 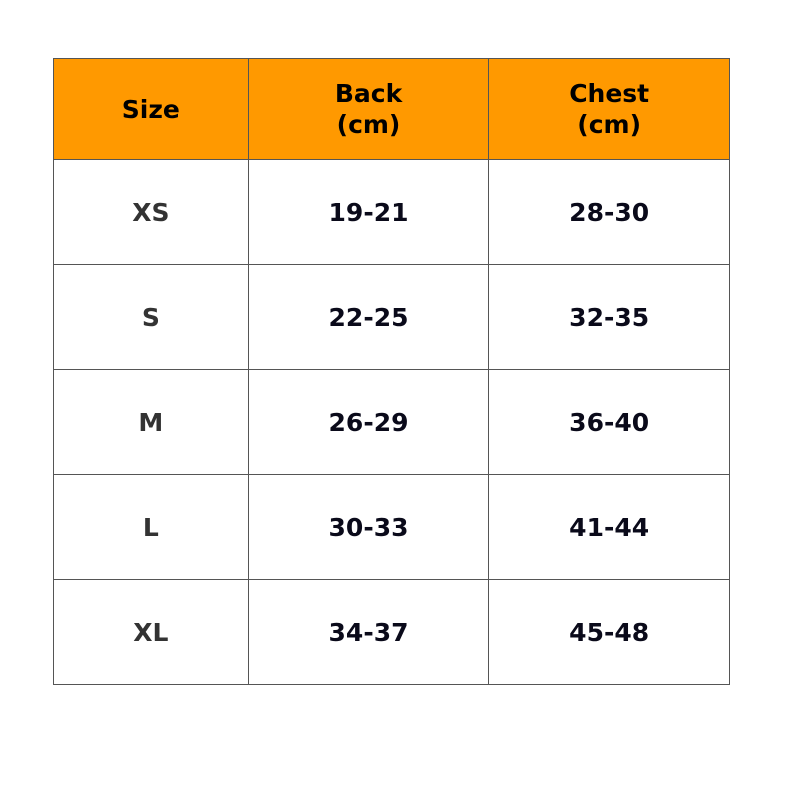 I want to click on back-cell: 22-25, so click(x=368, y=317).